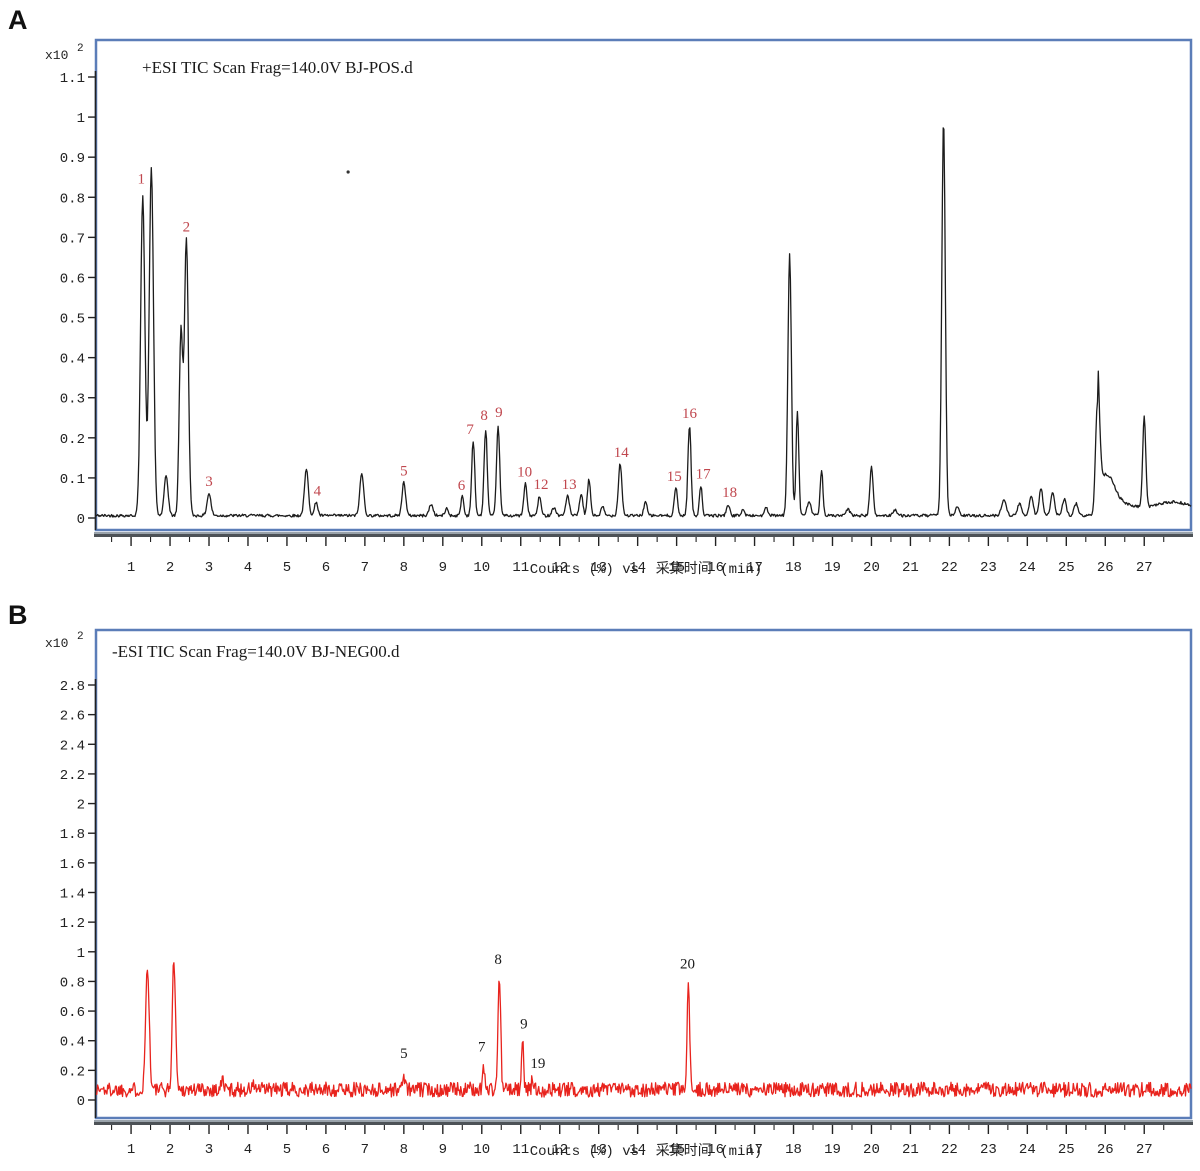 Image resolution: width=1200 pixels, height=1171 pixels. Describe the element at coordinates (277, 67) in the screenshot. I see `chart-title-a: +ESI TIC Scan Frag=140.0V BJ-POS.d` at that location.